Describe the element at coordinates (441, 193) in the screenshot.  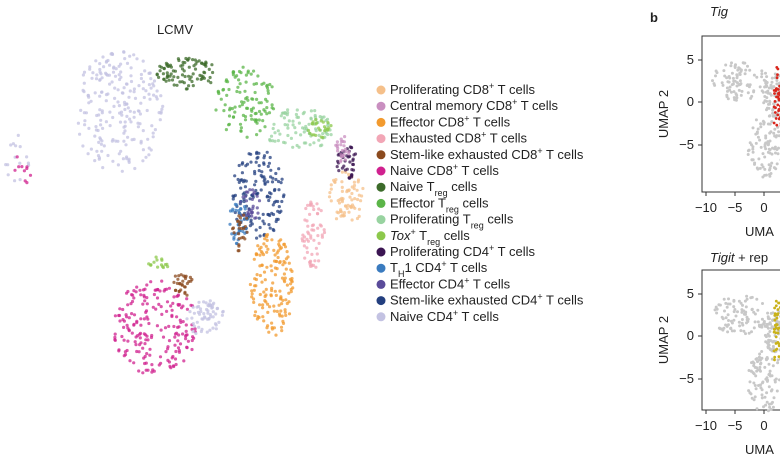
I see `text-run: reg` at that location.